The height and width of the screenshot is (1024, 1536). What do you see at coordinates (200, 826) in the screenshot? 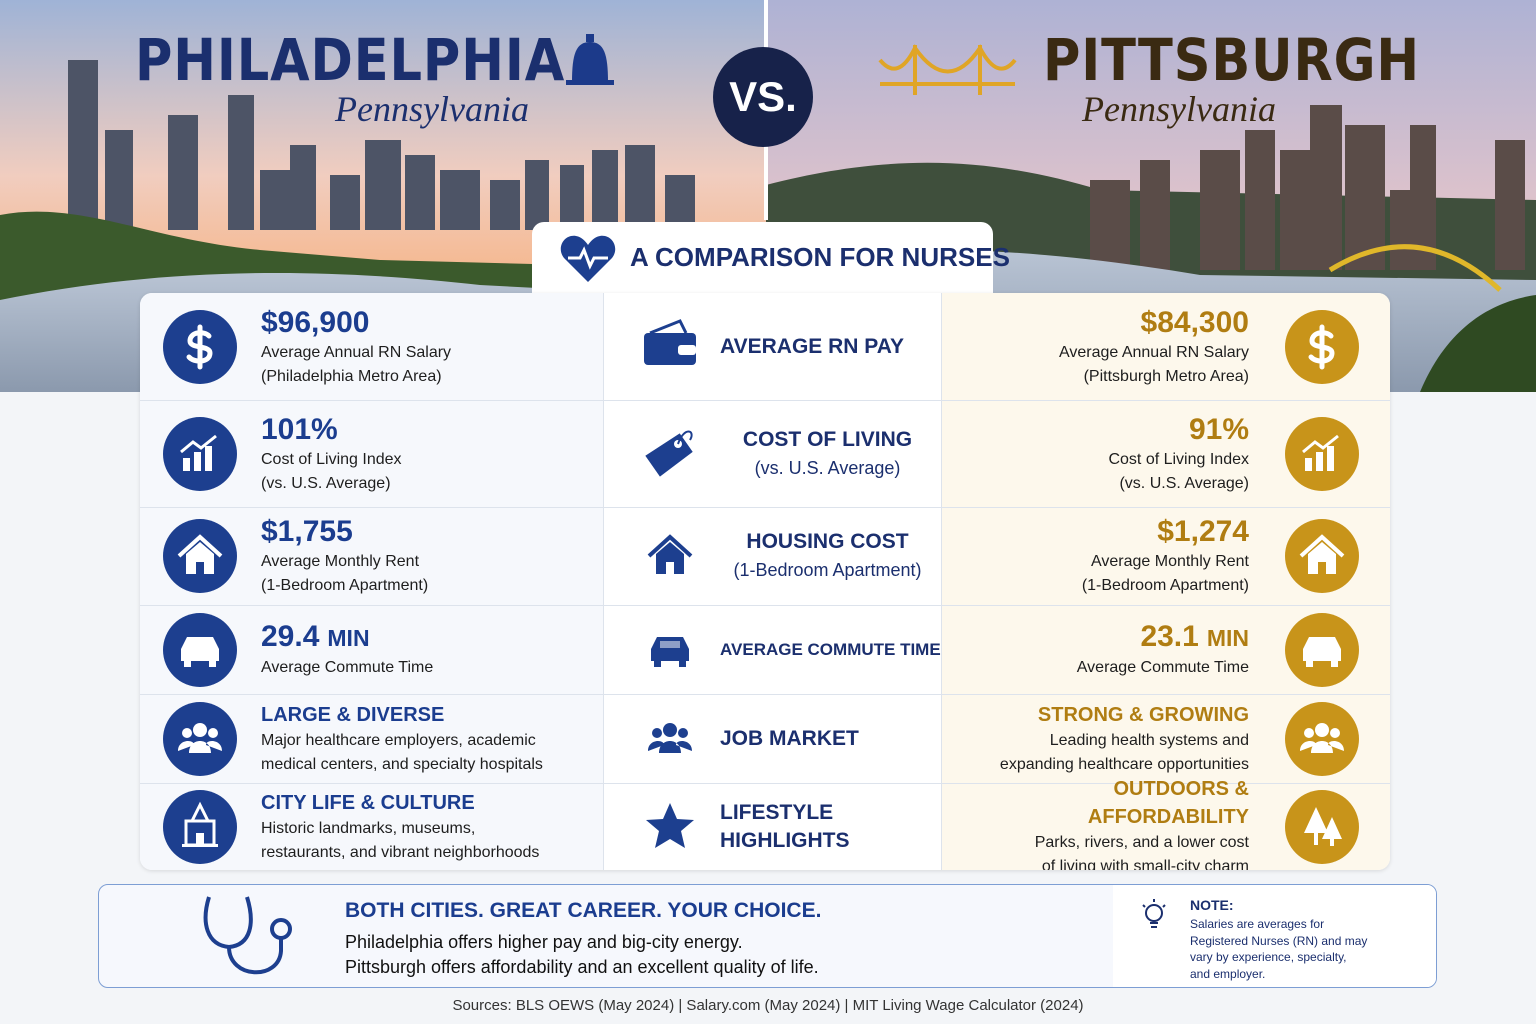
I see `building-icon` at bounding box center [200, 826].